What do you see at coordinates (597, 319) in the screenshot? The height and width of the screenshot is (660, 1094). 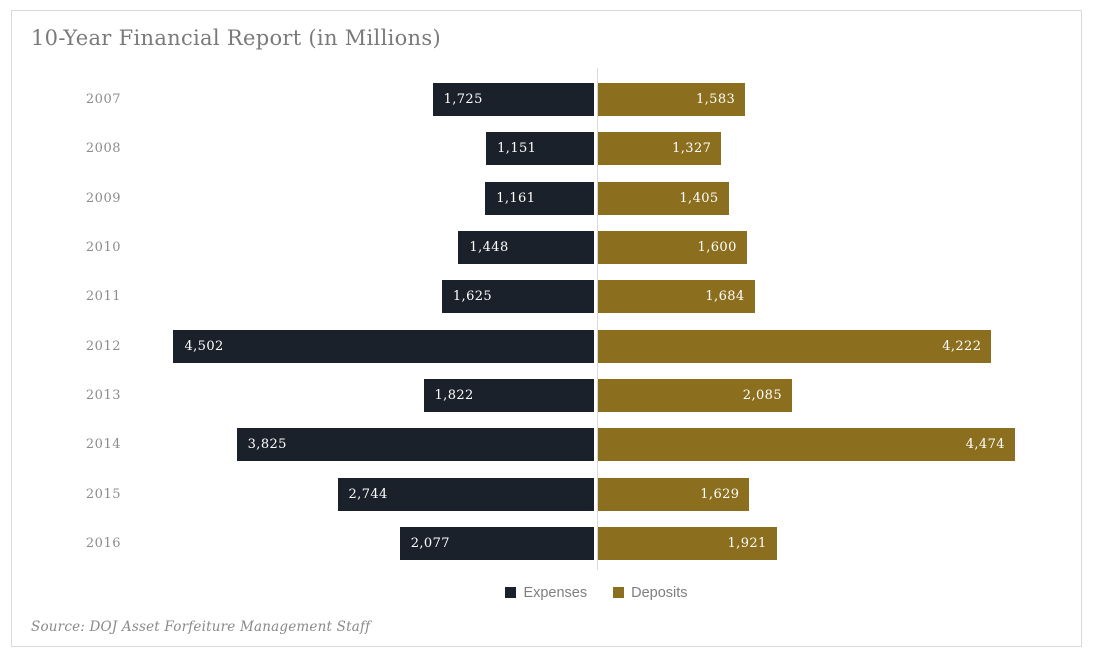 I see `center-axis-line` at bounding box center [597, 319].